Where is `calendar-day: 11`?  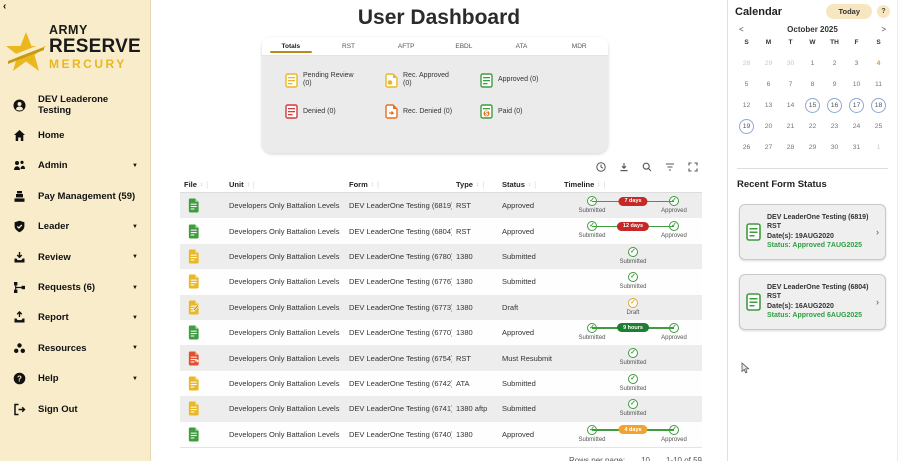 calendar-day: 11 is located at coordinates (878, 84).